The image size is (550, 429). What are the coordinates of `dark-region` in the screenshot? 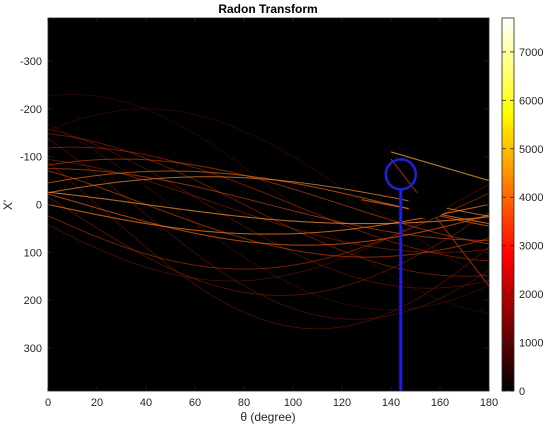 It's located at (427, 204).